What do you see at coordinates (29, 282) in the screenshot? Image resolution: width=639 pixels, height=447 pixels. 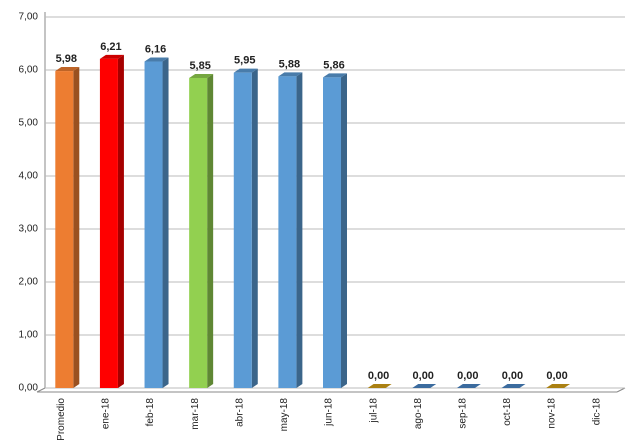 I see `y-tick-label: 2,00` at bounding box center [29, 282].